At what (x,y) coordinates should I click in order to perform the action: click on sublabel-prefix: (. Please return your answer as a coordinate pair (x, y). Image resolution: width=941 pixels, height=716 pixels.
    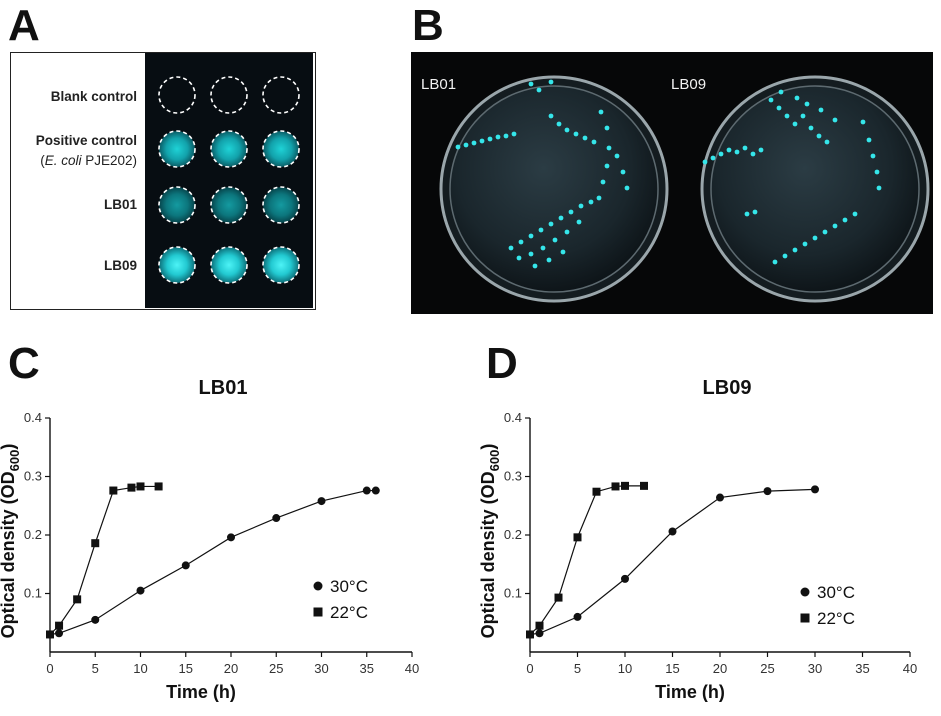
    Looking at the image, I should click on (42, 160).